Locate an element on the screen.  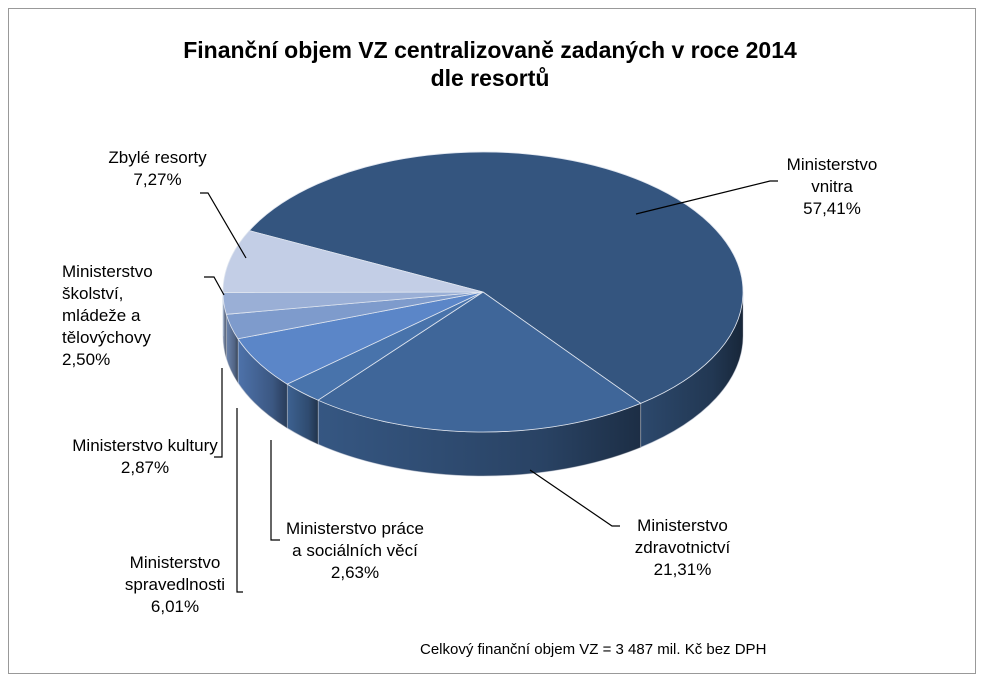
slice-label: Ministerstvo vnitra 57,41% is located at coordinates (832, 187).